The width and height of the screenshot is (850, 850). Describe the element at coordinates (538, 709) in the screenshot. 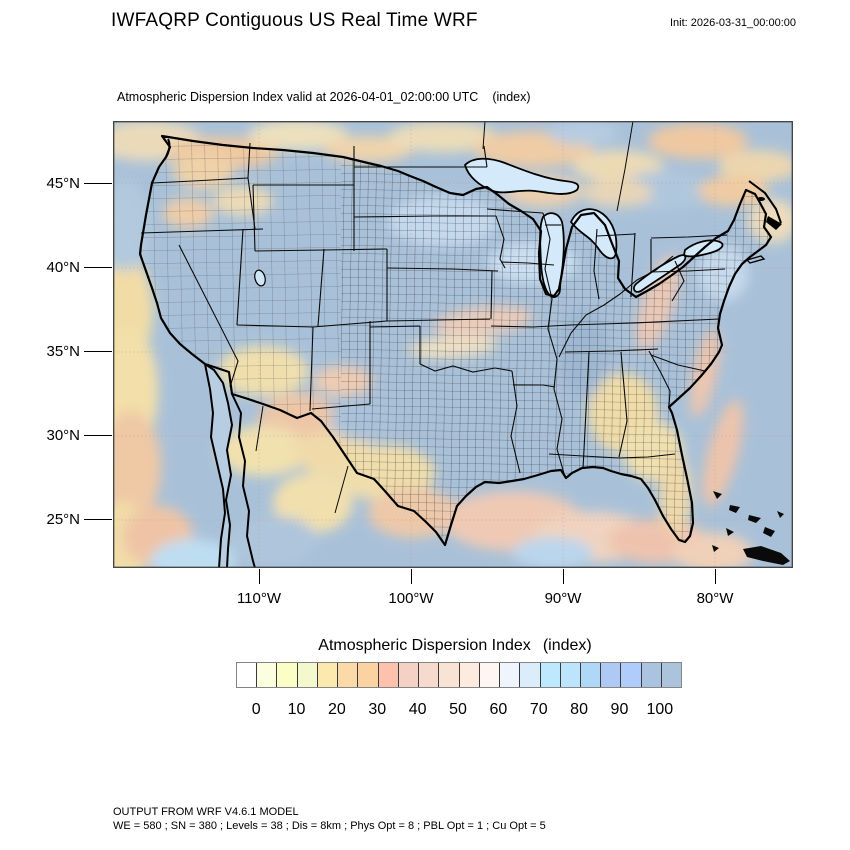

I see `colorbar-tick-label: 70` at that location.